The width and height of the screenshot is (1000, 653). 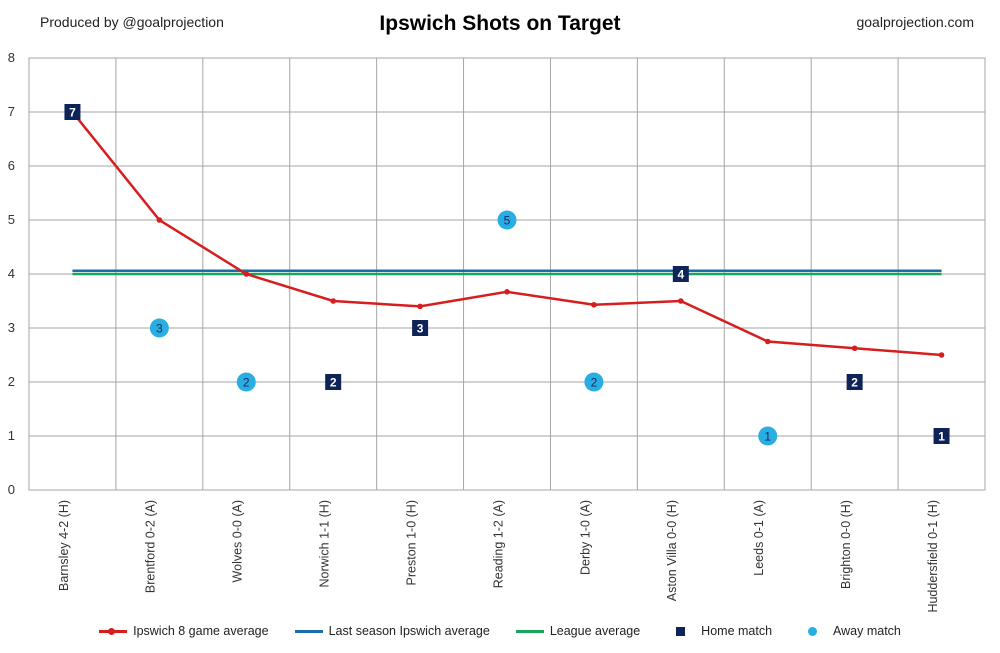 I want to click on site-credit: goalprojection.com, so click(x=915, y=22).